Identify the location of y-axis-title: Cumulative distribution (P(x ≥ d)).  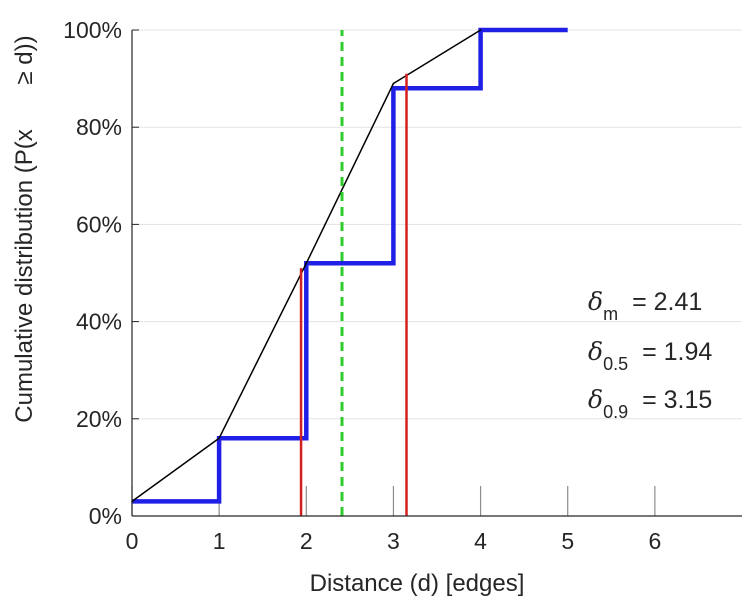
(24, 228).